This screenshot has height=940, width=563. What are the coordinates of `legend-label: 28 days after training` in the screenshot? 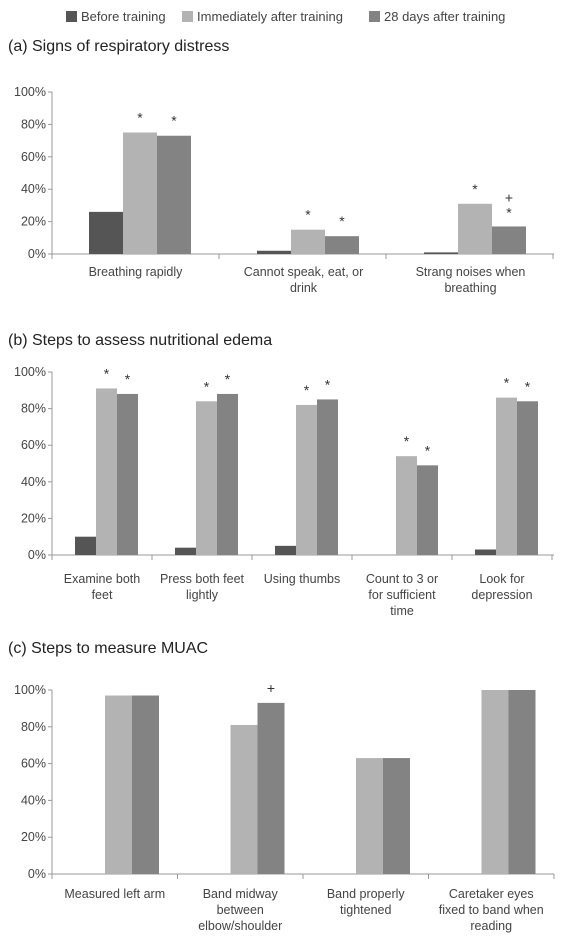 It's located at (444, 16).